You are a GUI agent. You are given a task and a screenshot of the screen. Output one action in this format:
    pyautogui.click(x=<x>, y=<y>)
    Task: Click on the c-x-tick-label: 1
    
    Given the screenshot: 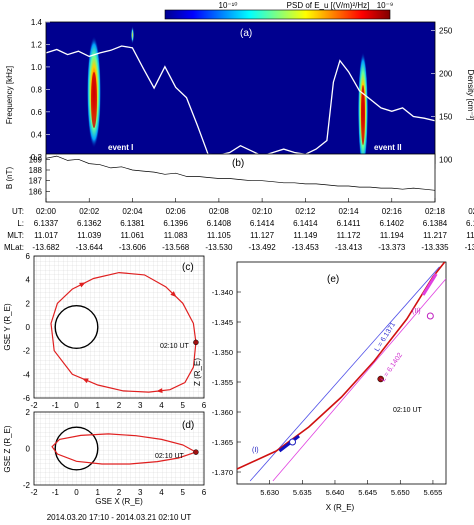 What is the action you would take?
    pyautogui.click(x=98, y=405)
    